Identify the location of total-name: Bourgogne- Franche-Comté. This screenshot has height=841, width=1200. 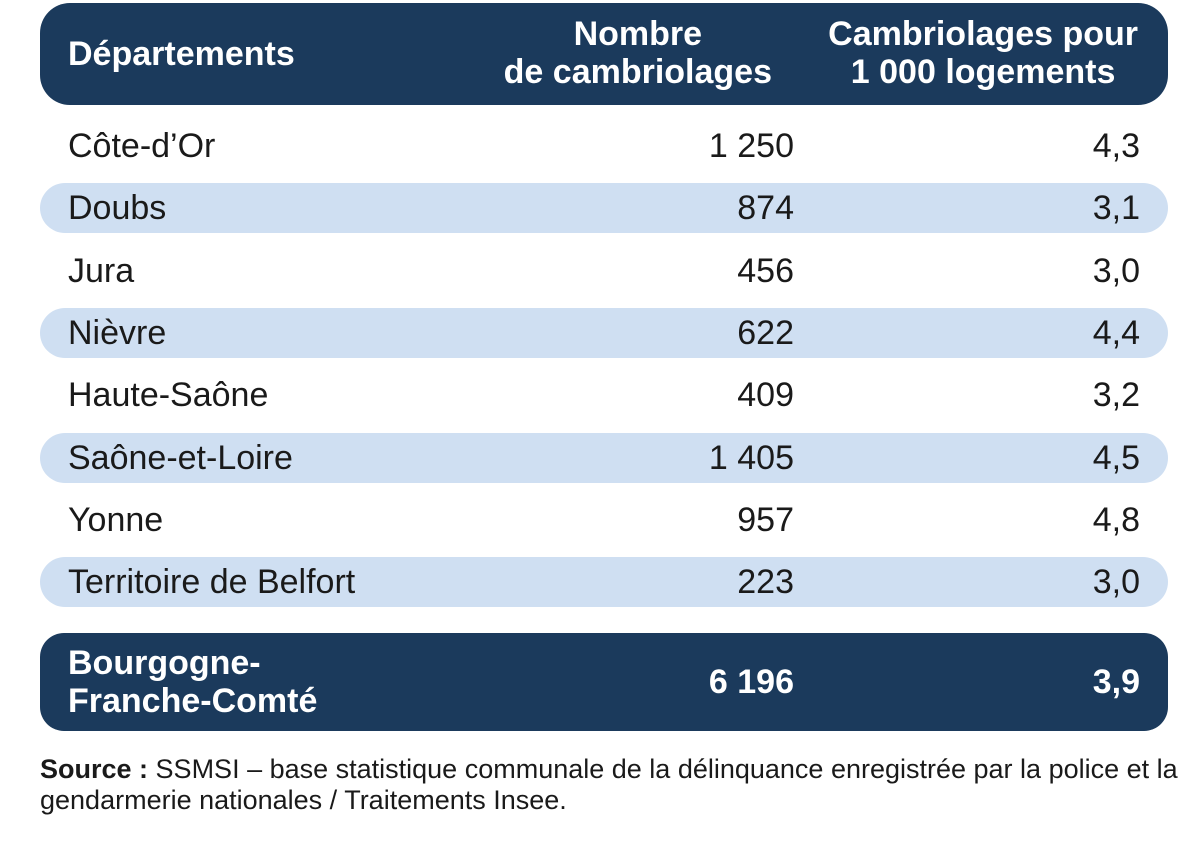
(193, 682).